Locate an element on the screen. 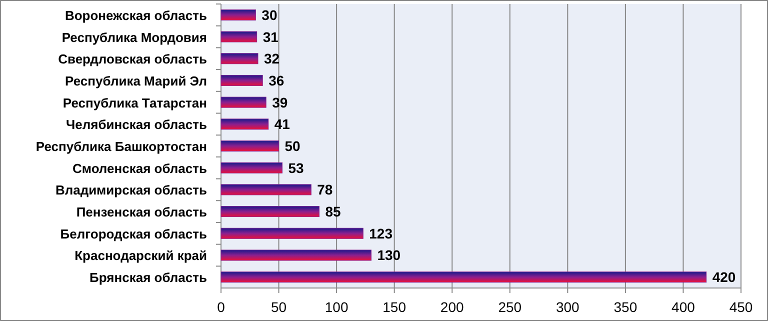  x-tick-label: 400 is located at coordinates (684, 307).